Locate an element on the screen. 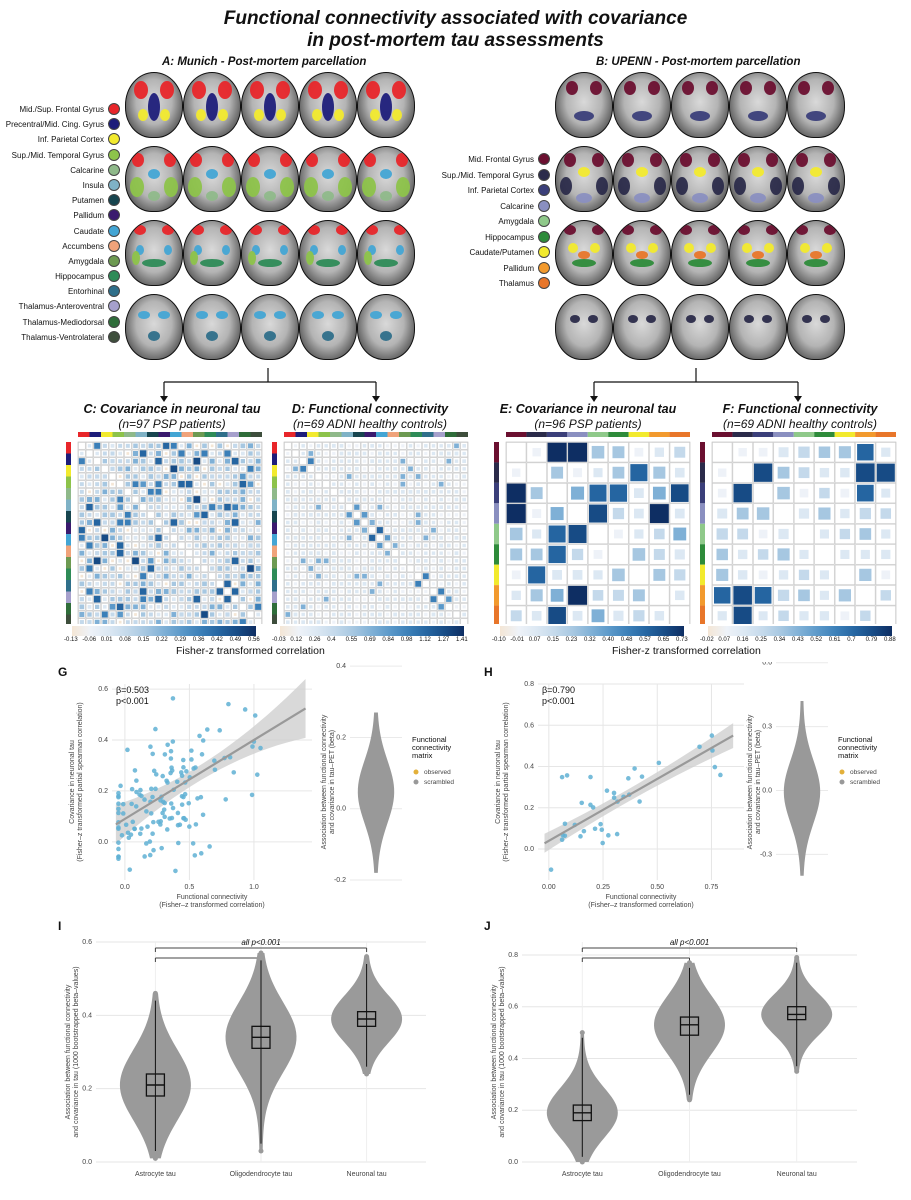  y-tick-label: 0.0 is located at coordinates (87, 1162).